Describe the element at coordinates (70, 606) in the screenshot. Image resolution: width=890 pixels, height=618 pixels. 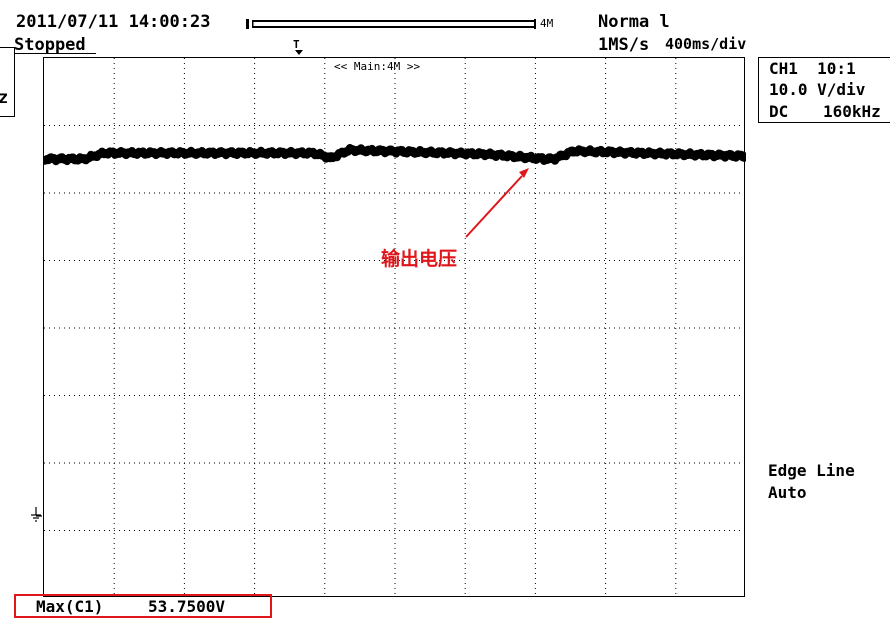
I see `measurement-name: Max(C1)` at that location.